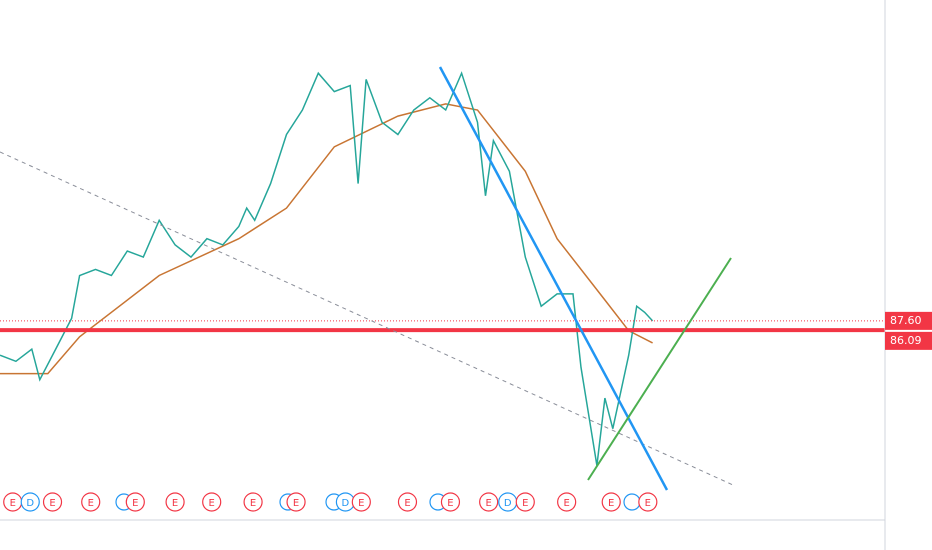  Describe the element at coordinates (659, 369) in the screenshot. I see `green-trendline` at that location.